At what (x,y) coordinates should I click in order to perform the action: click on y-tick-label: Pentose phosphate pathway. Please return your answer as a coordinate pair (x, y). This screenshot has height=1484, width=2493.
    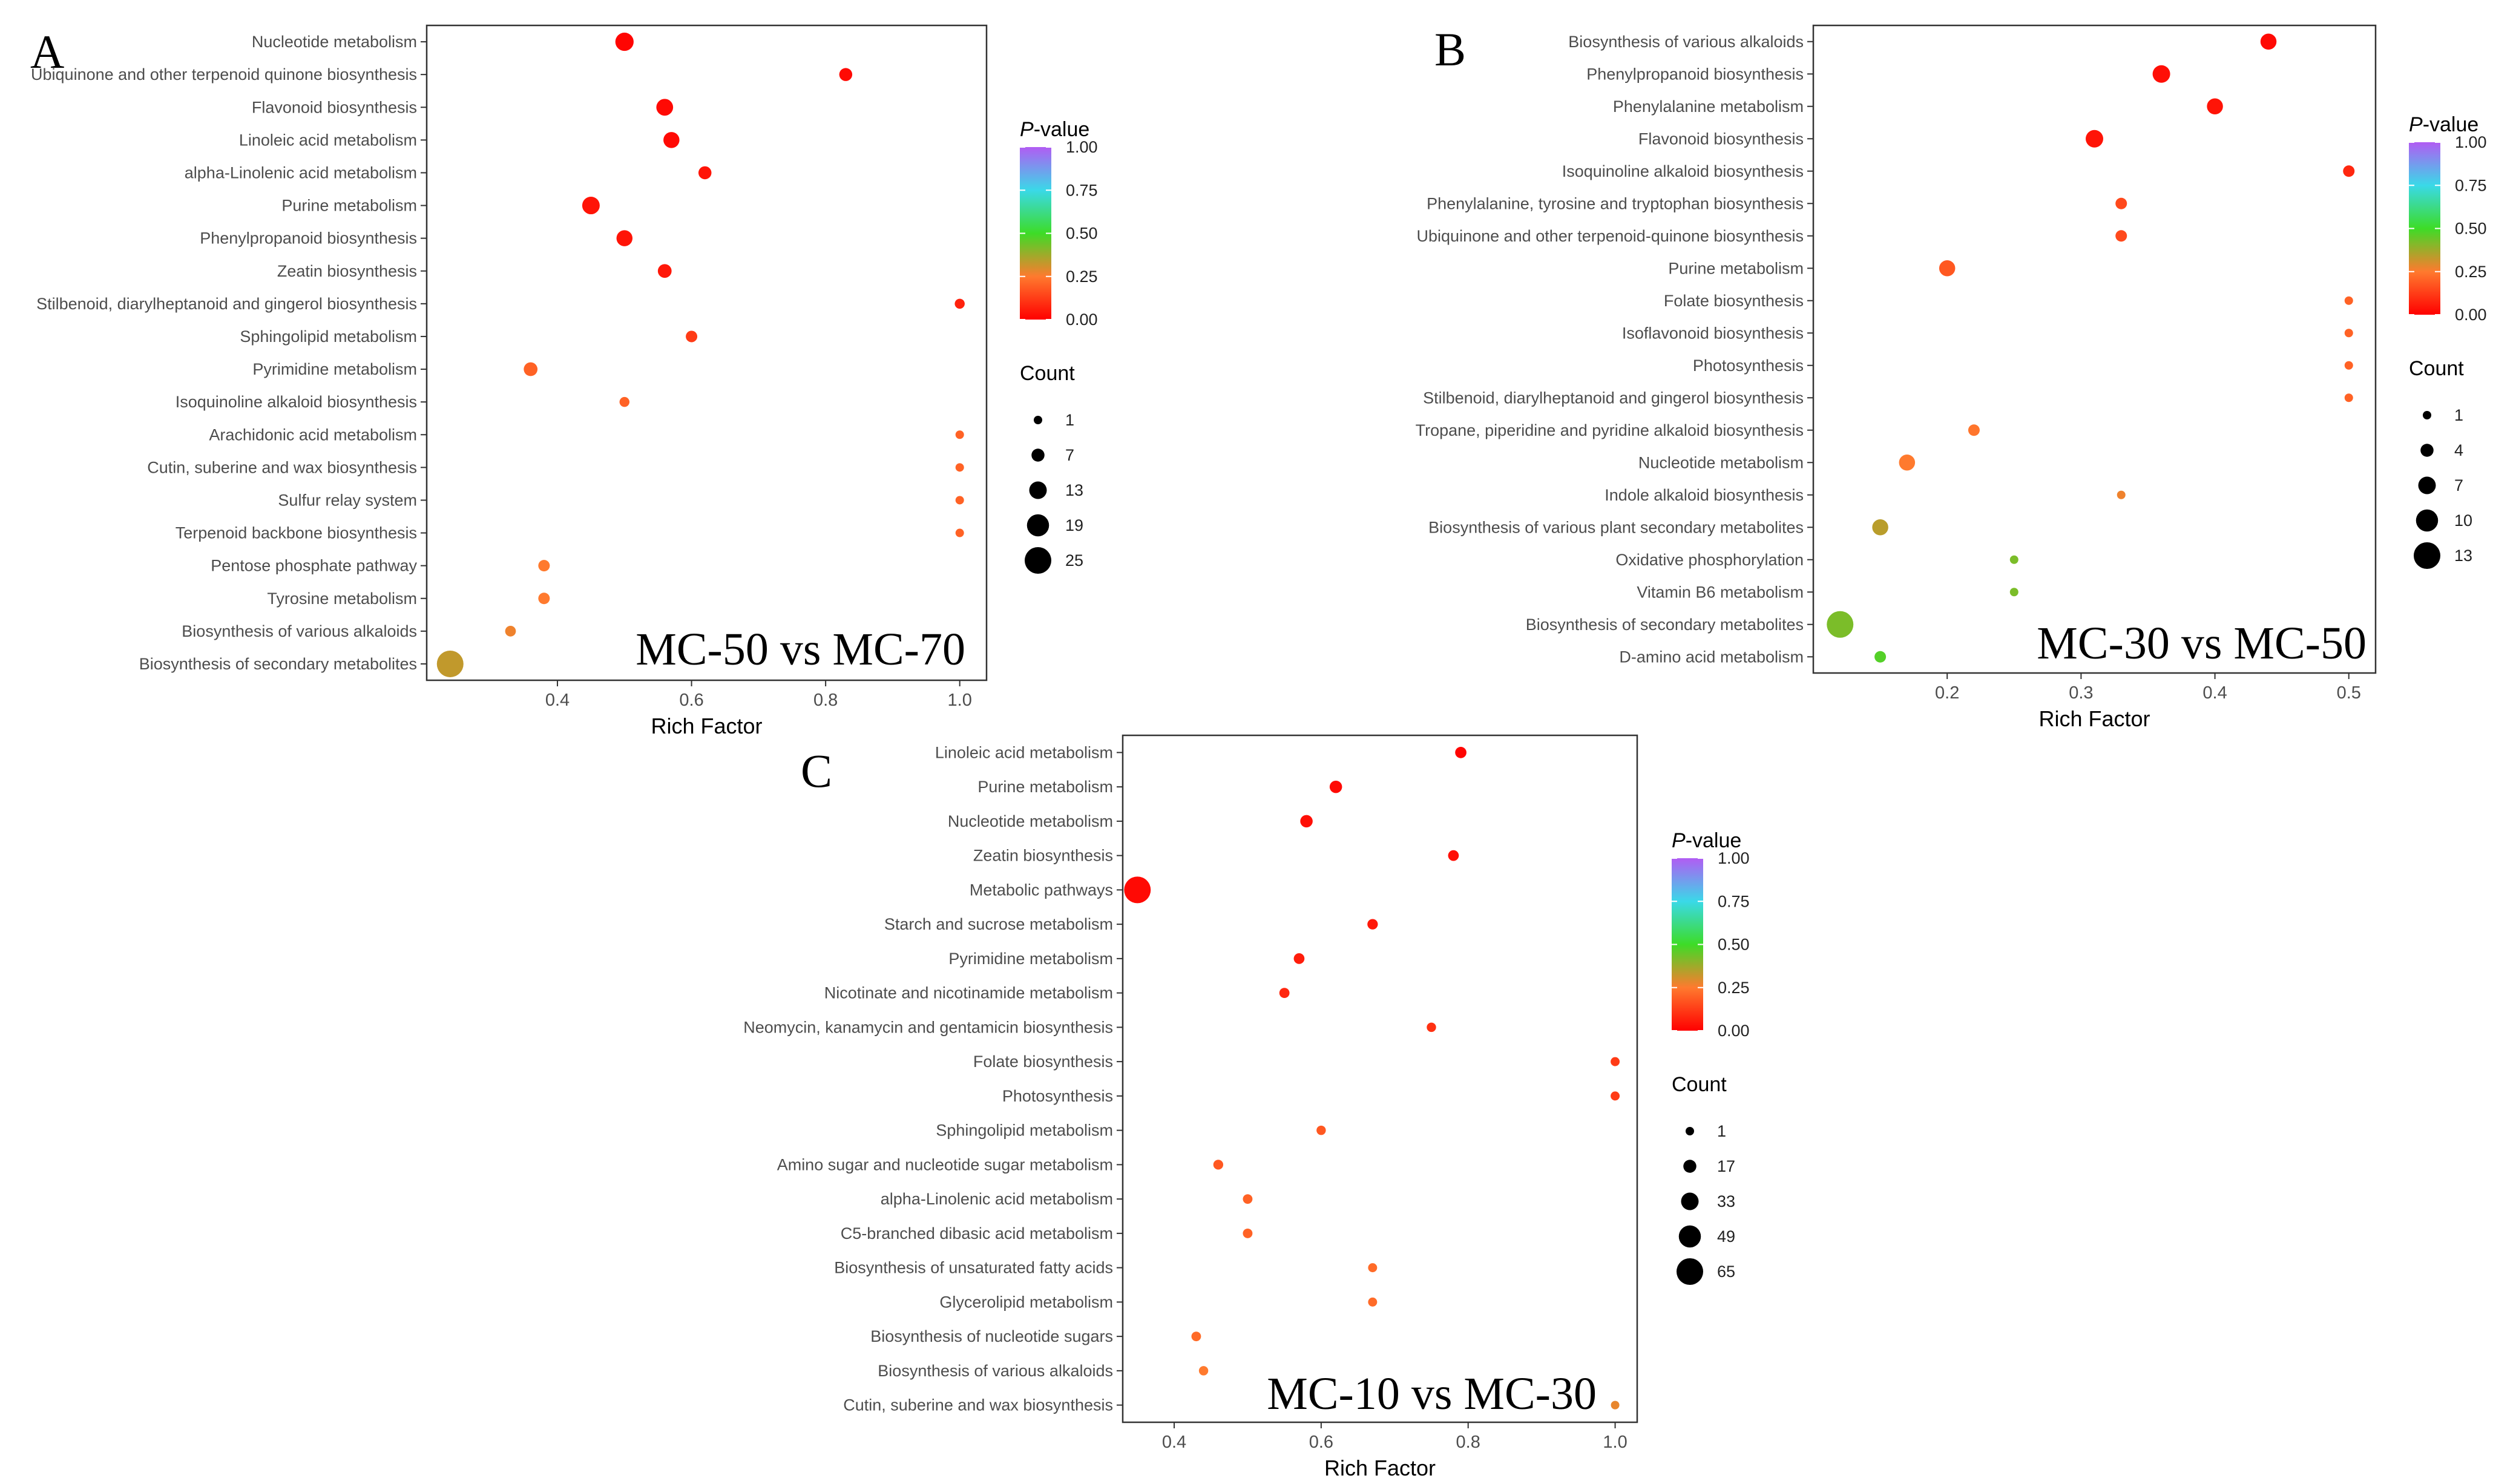
    Looking at the image, I should click on (314, 566).